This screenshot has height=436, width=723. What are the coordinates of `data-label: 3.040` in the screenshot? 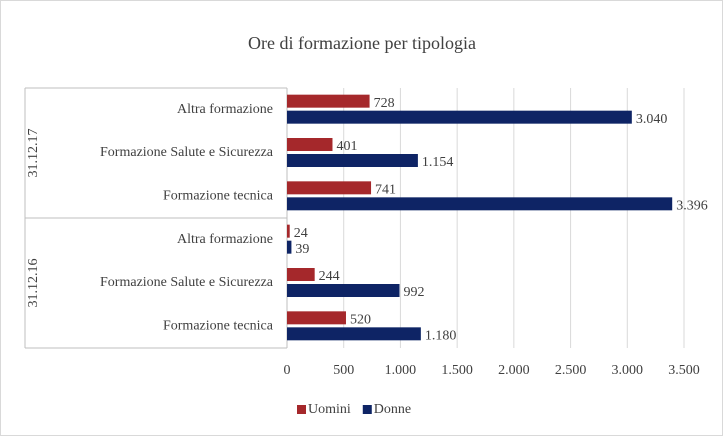 It's located at (652, 119).